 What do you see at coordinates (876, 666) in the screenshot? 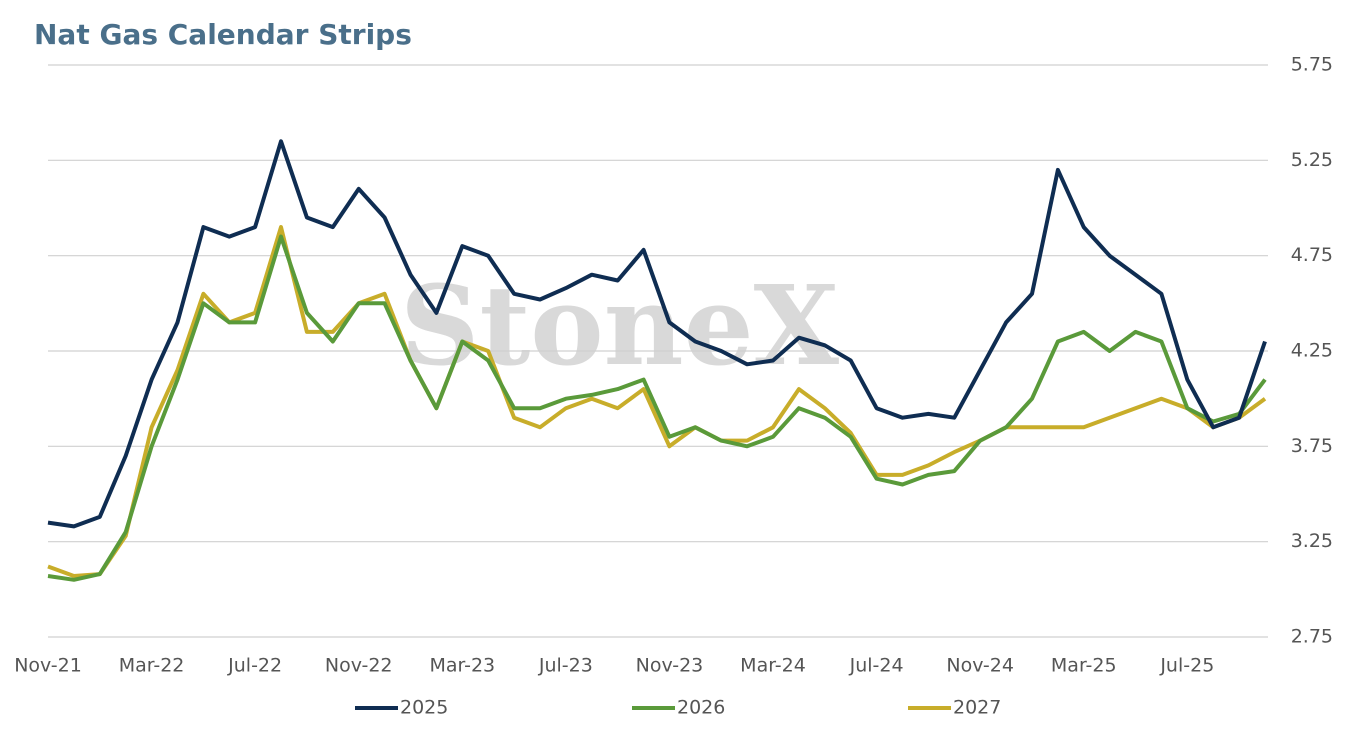
I see `x-tick-label: Jul-24` at bounding box center [876, 666].